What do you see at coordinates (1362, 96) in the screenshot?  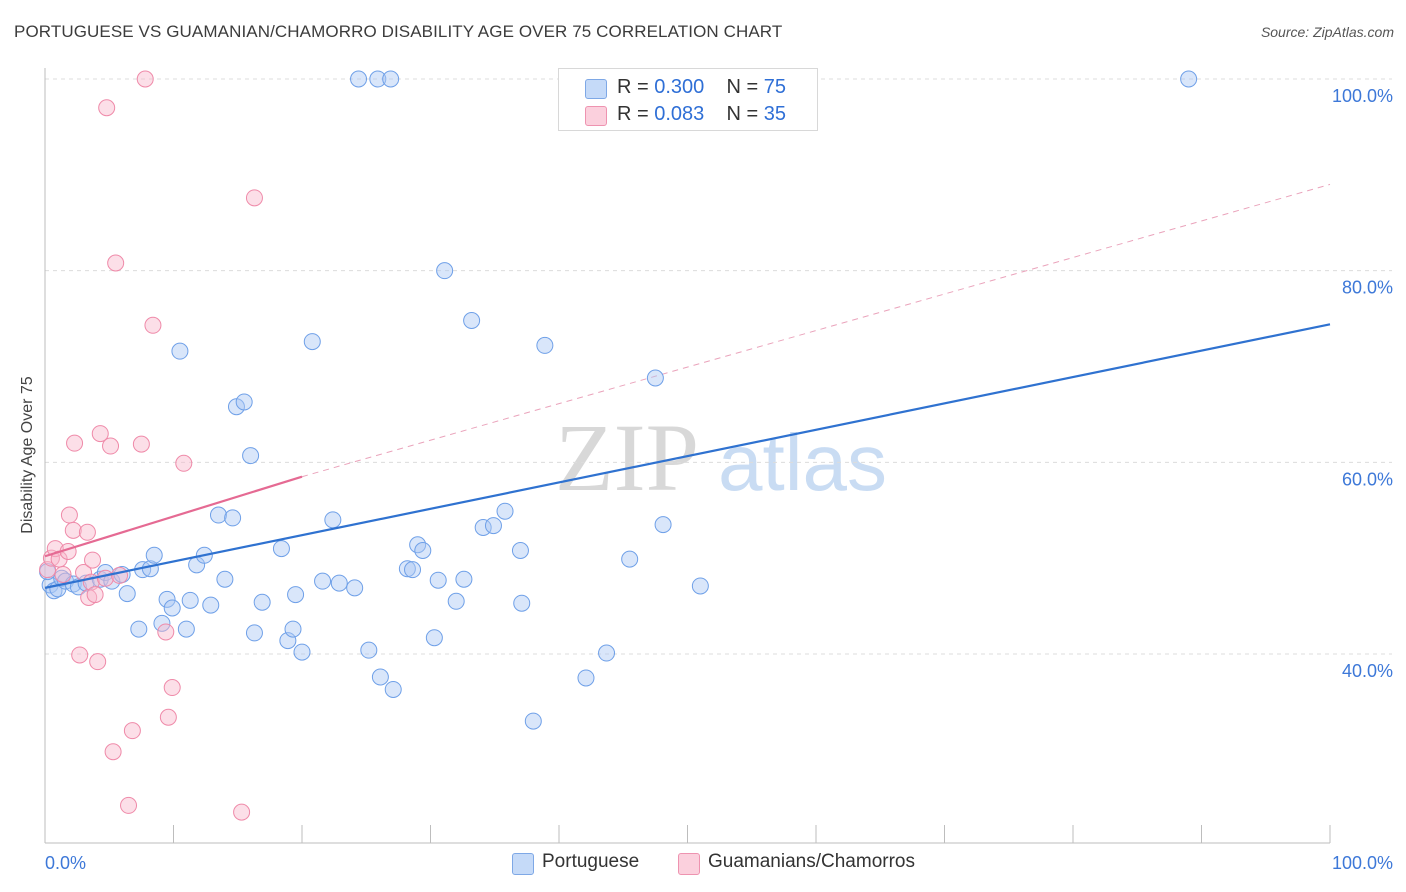 I see `y-tick-label: 100.0%` at bounding box center [1362, 96].